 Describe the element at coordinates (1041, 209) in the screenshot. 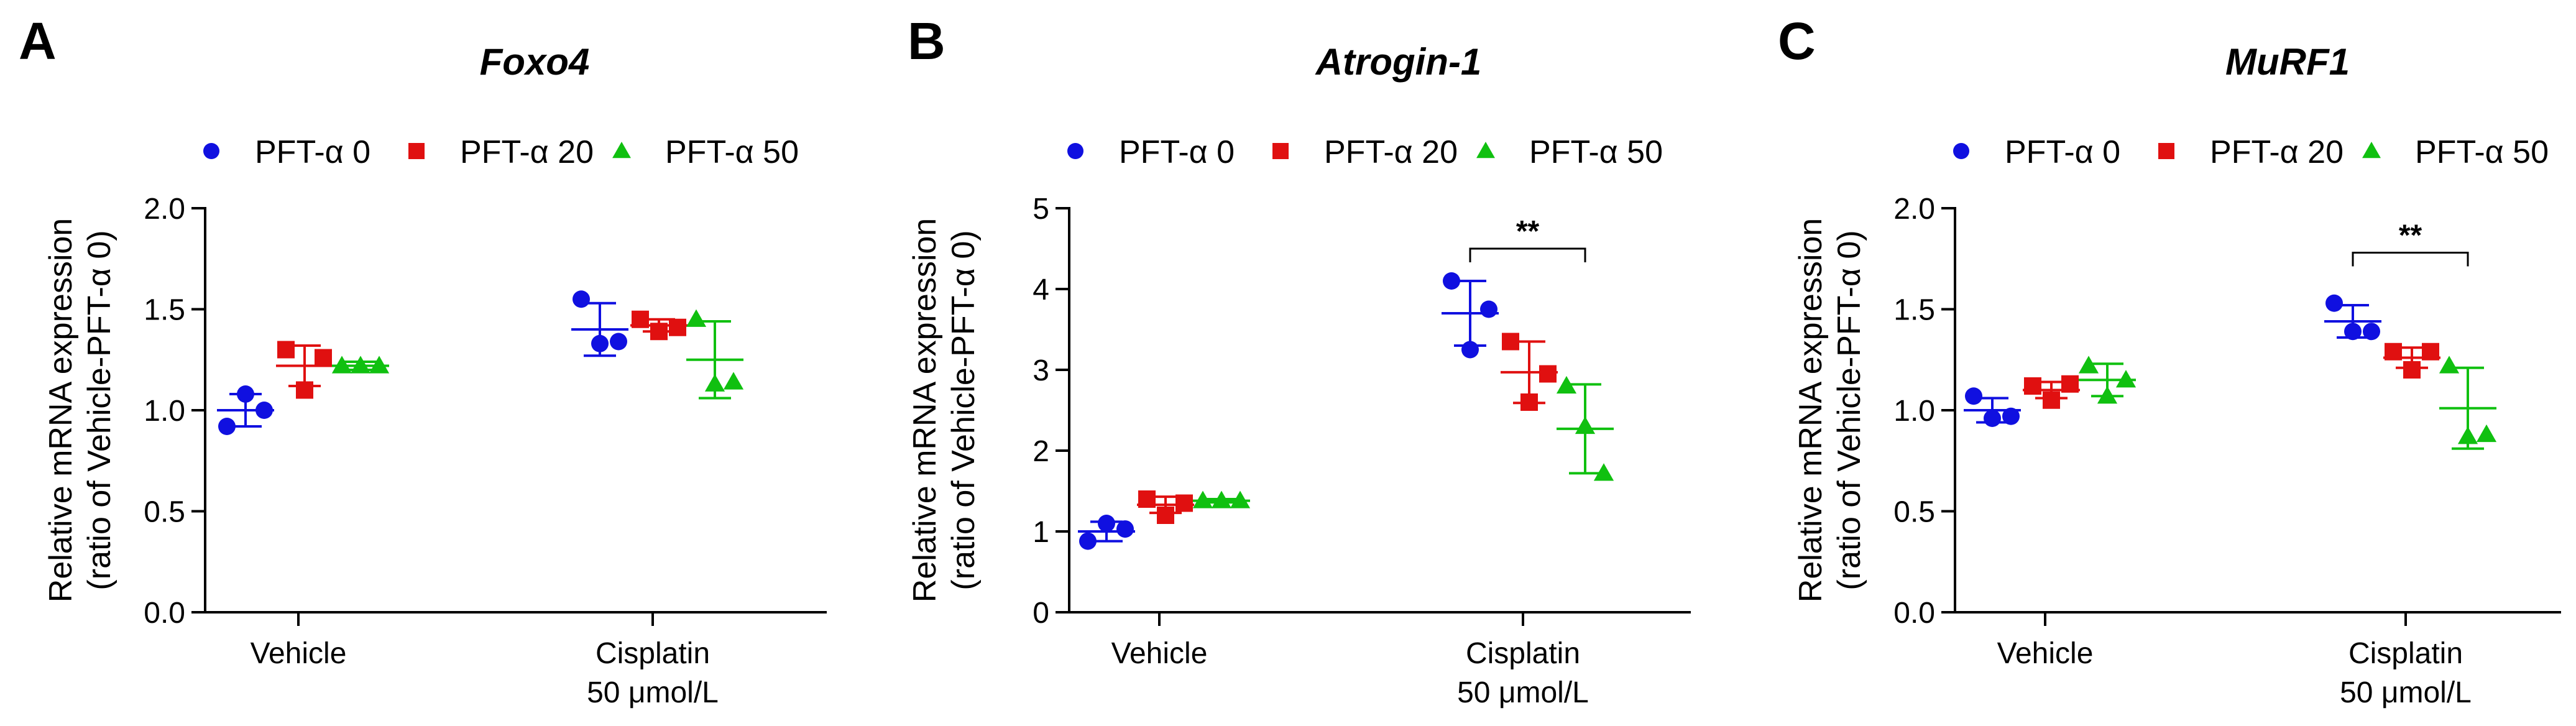

I see `y-tick-label: 5` at that location.